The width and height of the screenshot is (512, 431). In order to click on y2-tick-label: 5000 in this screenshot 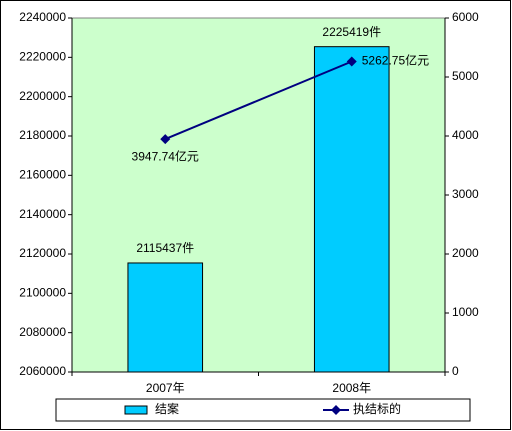, I will do `click(465, 76)`.